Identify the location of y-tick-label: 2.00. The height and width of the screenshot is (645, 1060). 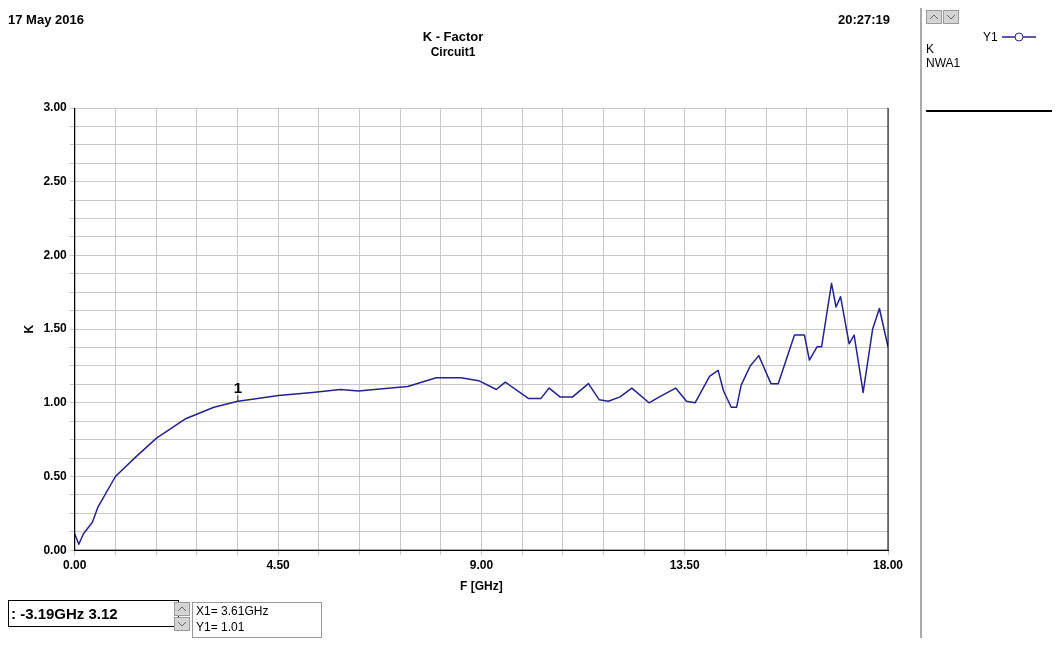
(55, 254).